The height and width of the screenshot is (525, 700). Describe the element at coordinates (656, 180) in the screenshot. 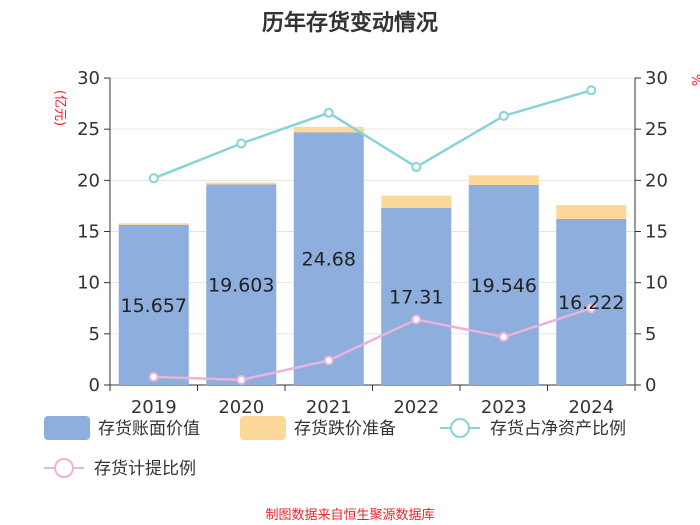

I see `right-axis-tick-label: 20` at that location.